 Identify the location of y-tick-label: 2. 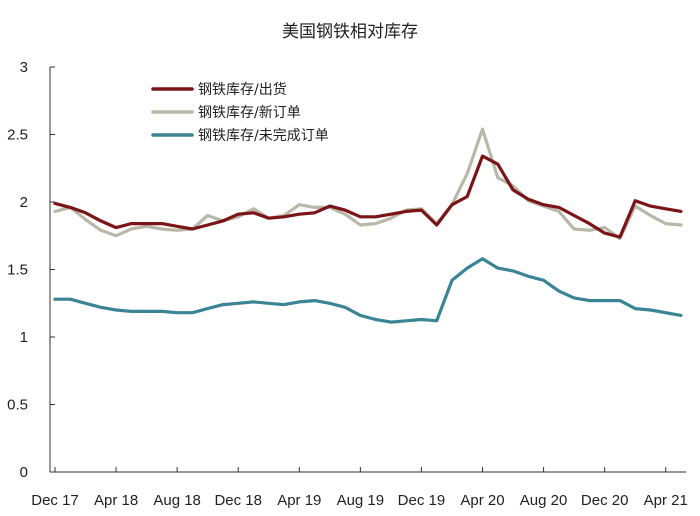
(24, 202).